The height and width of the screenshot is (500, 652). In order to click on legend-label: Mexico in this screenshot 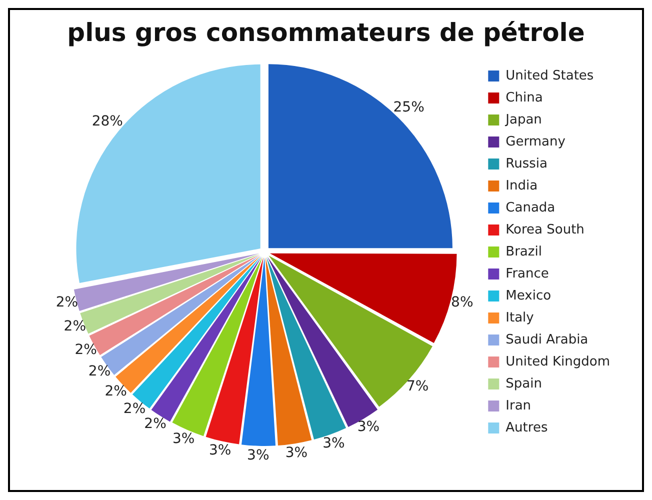, I will do `click(529, 296)`.